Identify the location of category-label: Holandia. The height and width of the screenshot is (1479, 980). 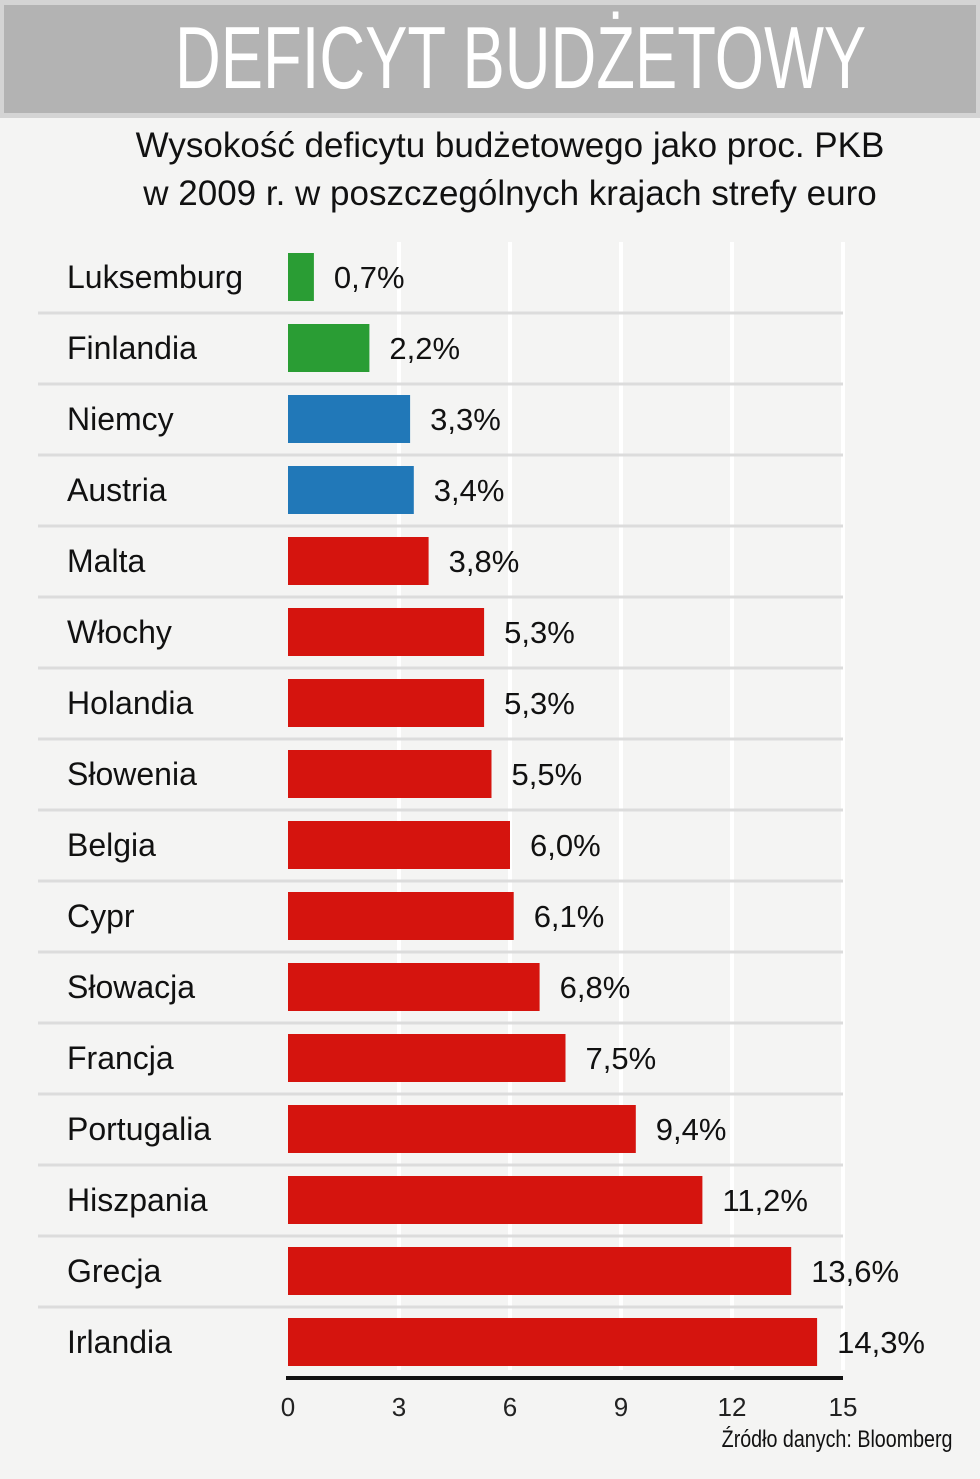
(130, 703).